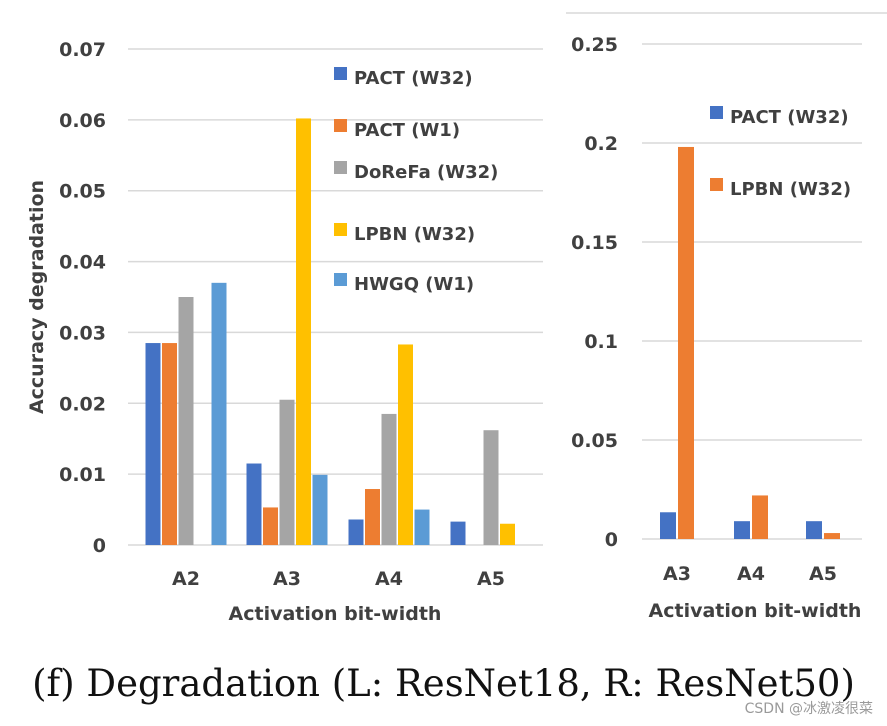 The width and height of the screenshot is (887, 726). Describe the element at coordinates (287, 472) in the screenshot. I see `bar-dorefa-w32-a3` at that location.